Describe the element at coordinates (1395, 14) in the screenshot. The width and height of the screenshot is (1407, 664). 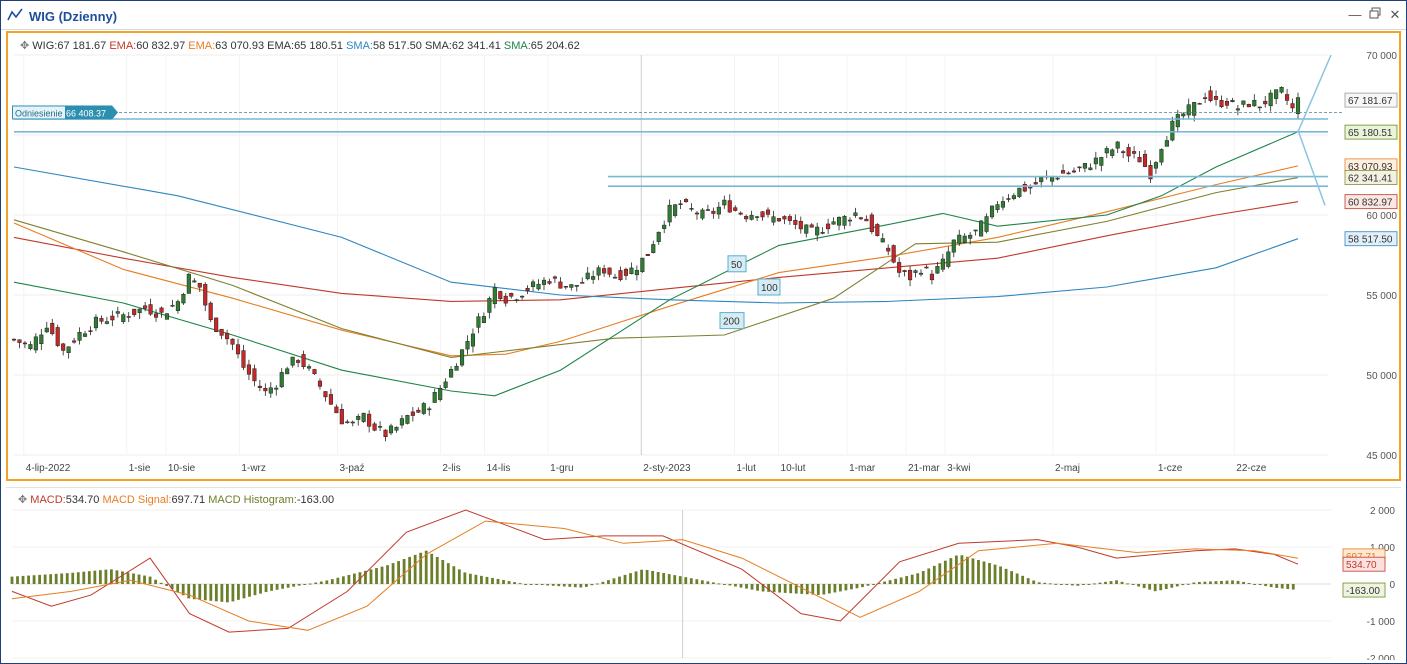
I see `close-icon: ✕` at that location.